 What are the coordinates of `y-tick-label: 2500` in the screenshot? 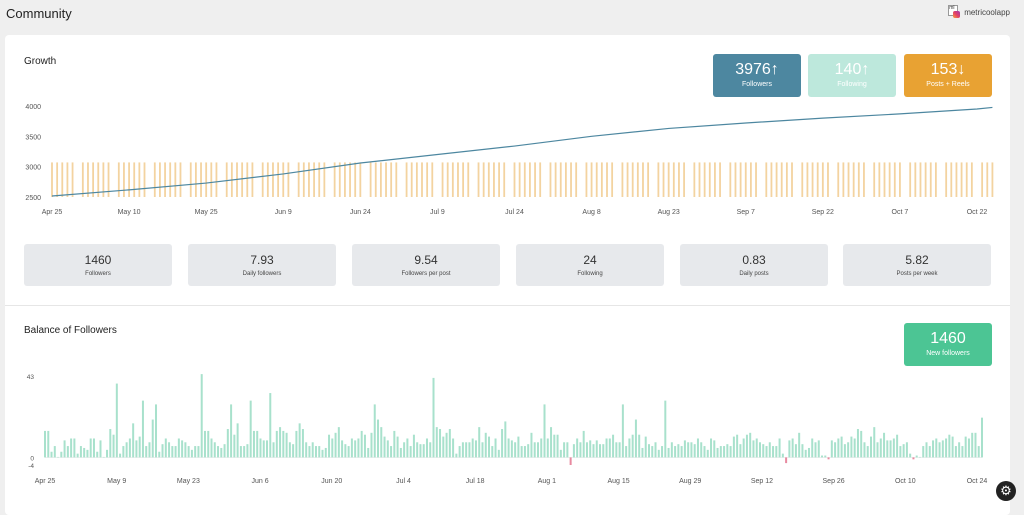 It's located at (33, 198).